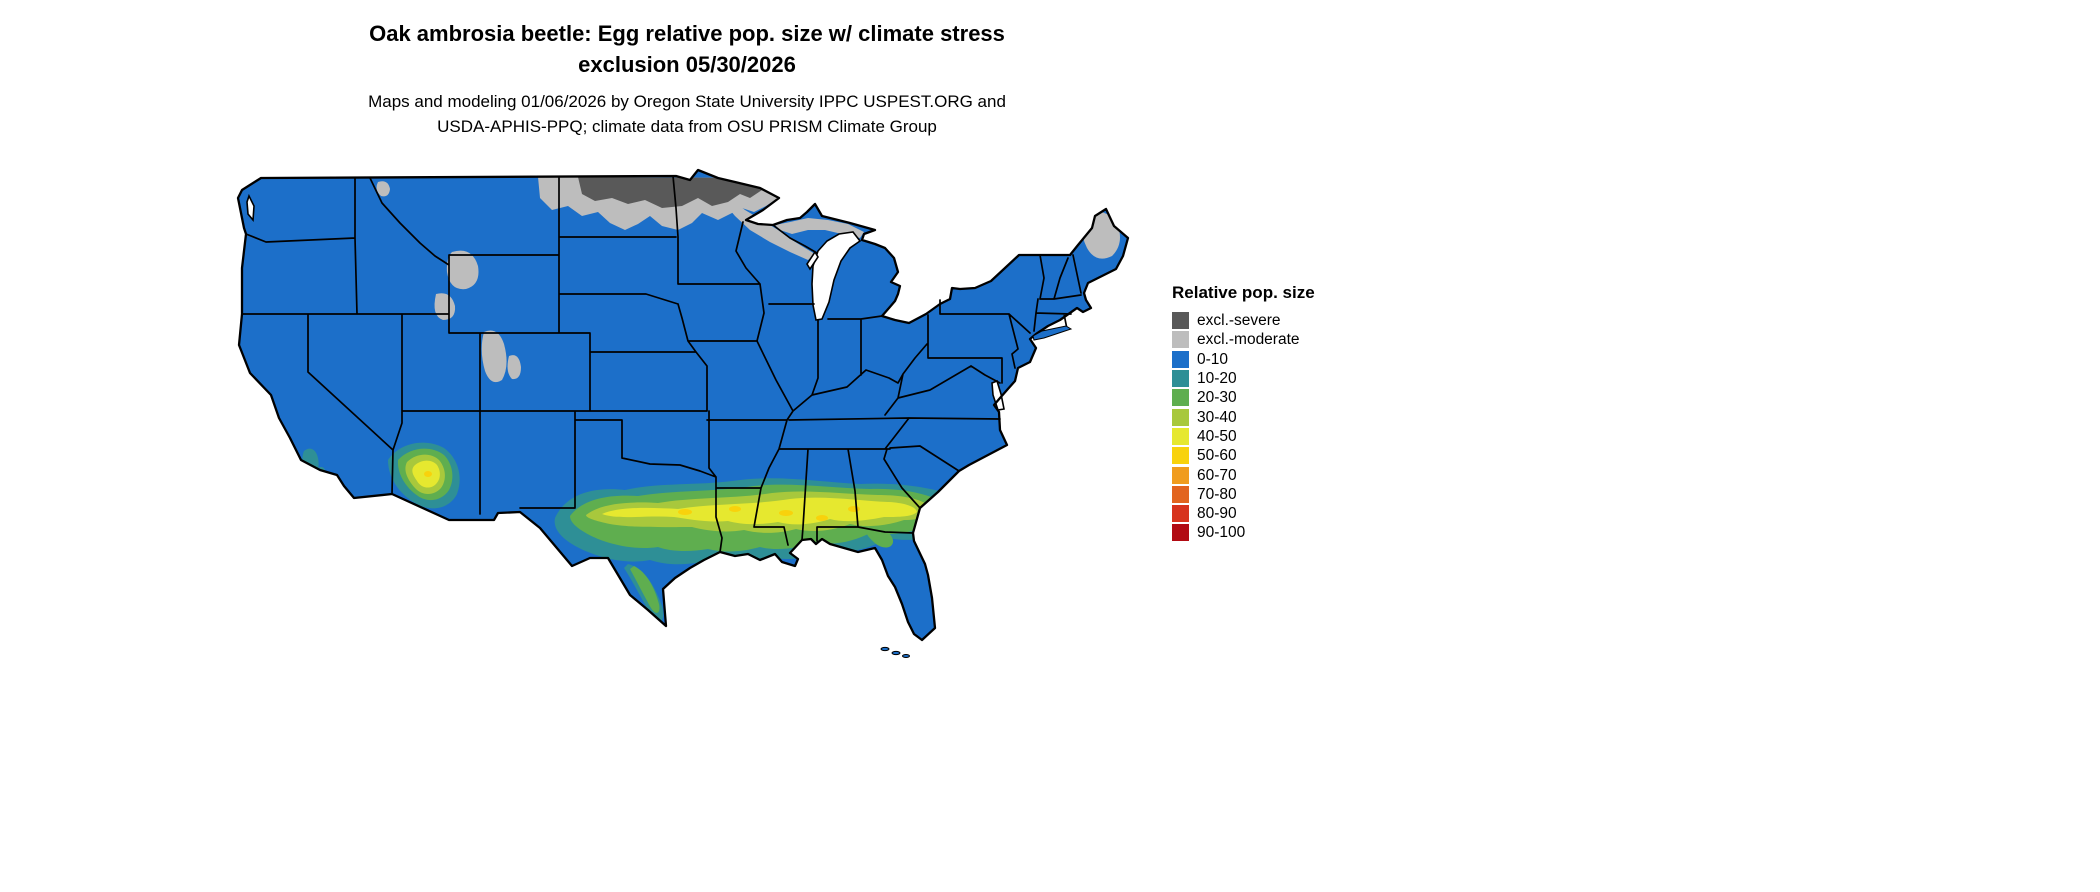  What do you see at coordinates (1243, 474) in the screenshot?
I see `legend-entry: 60-70` at bounding box center [1243, 474].